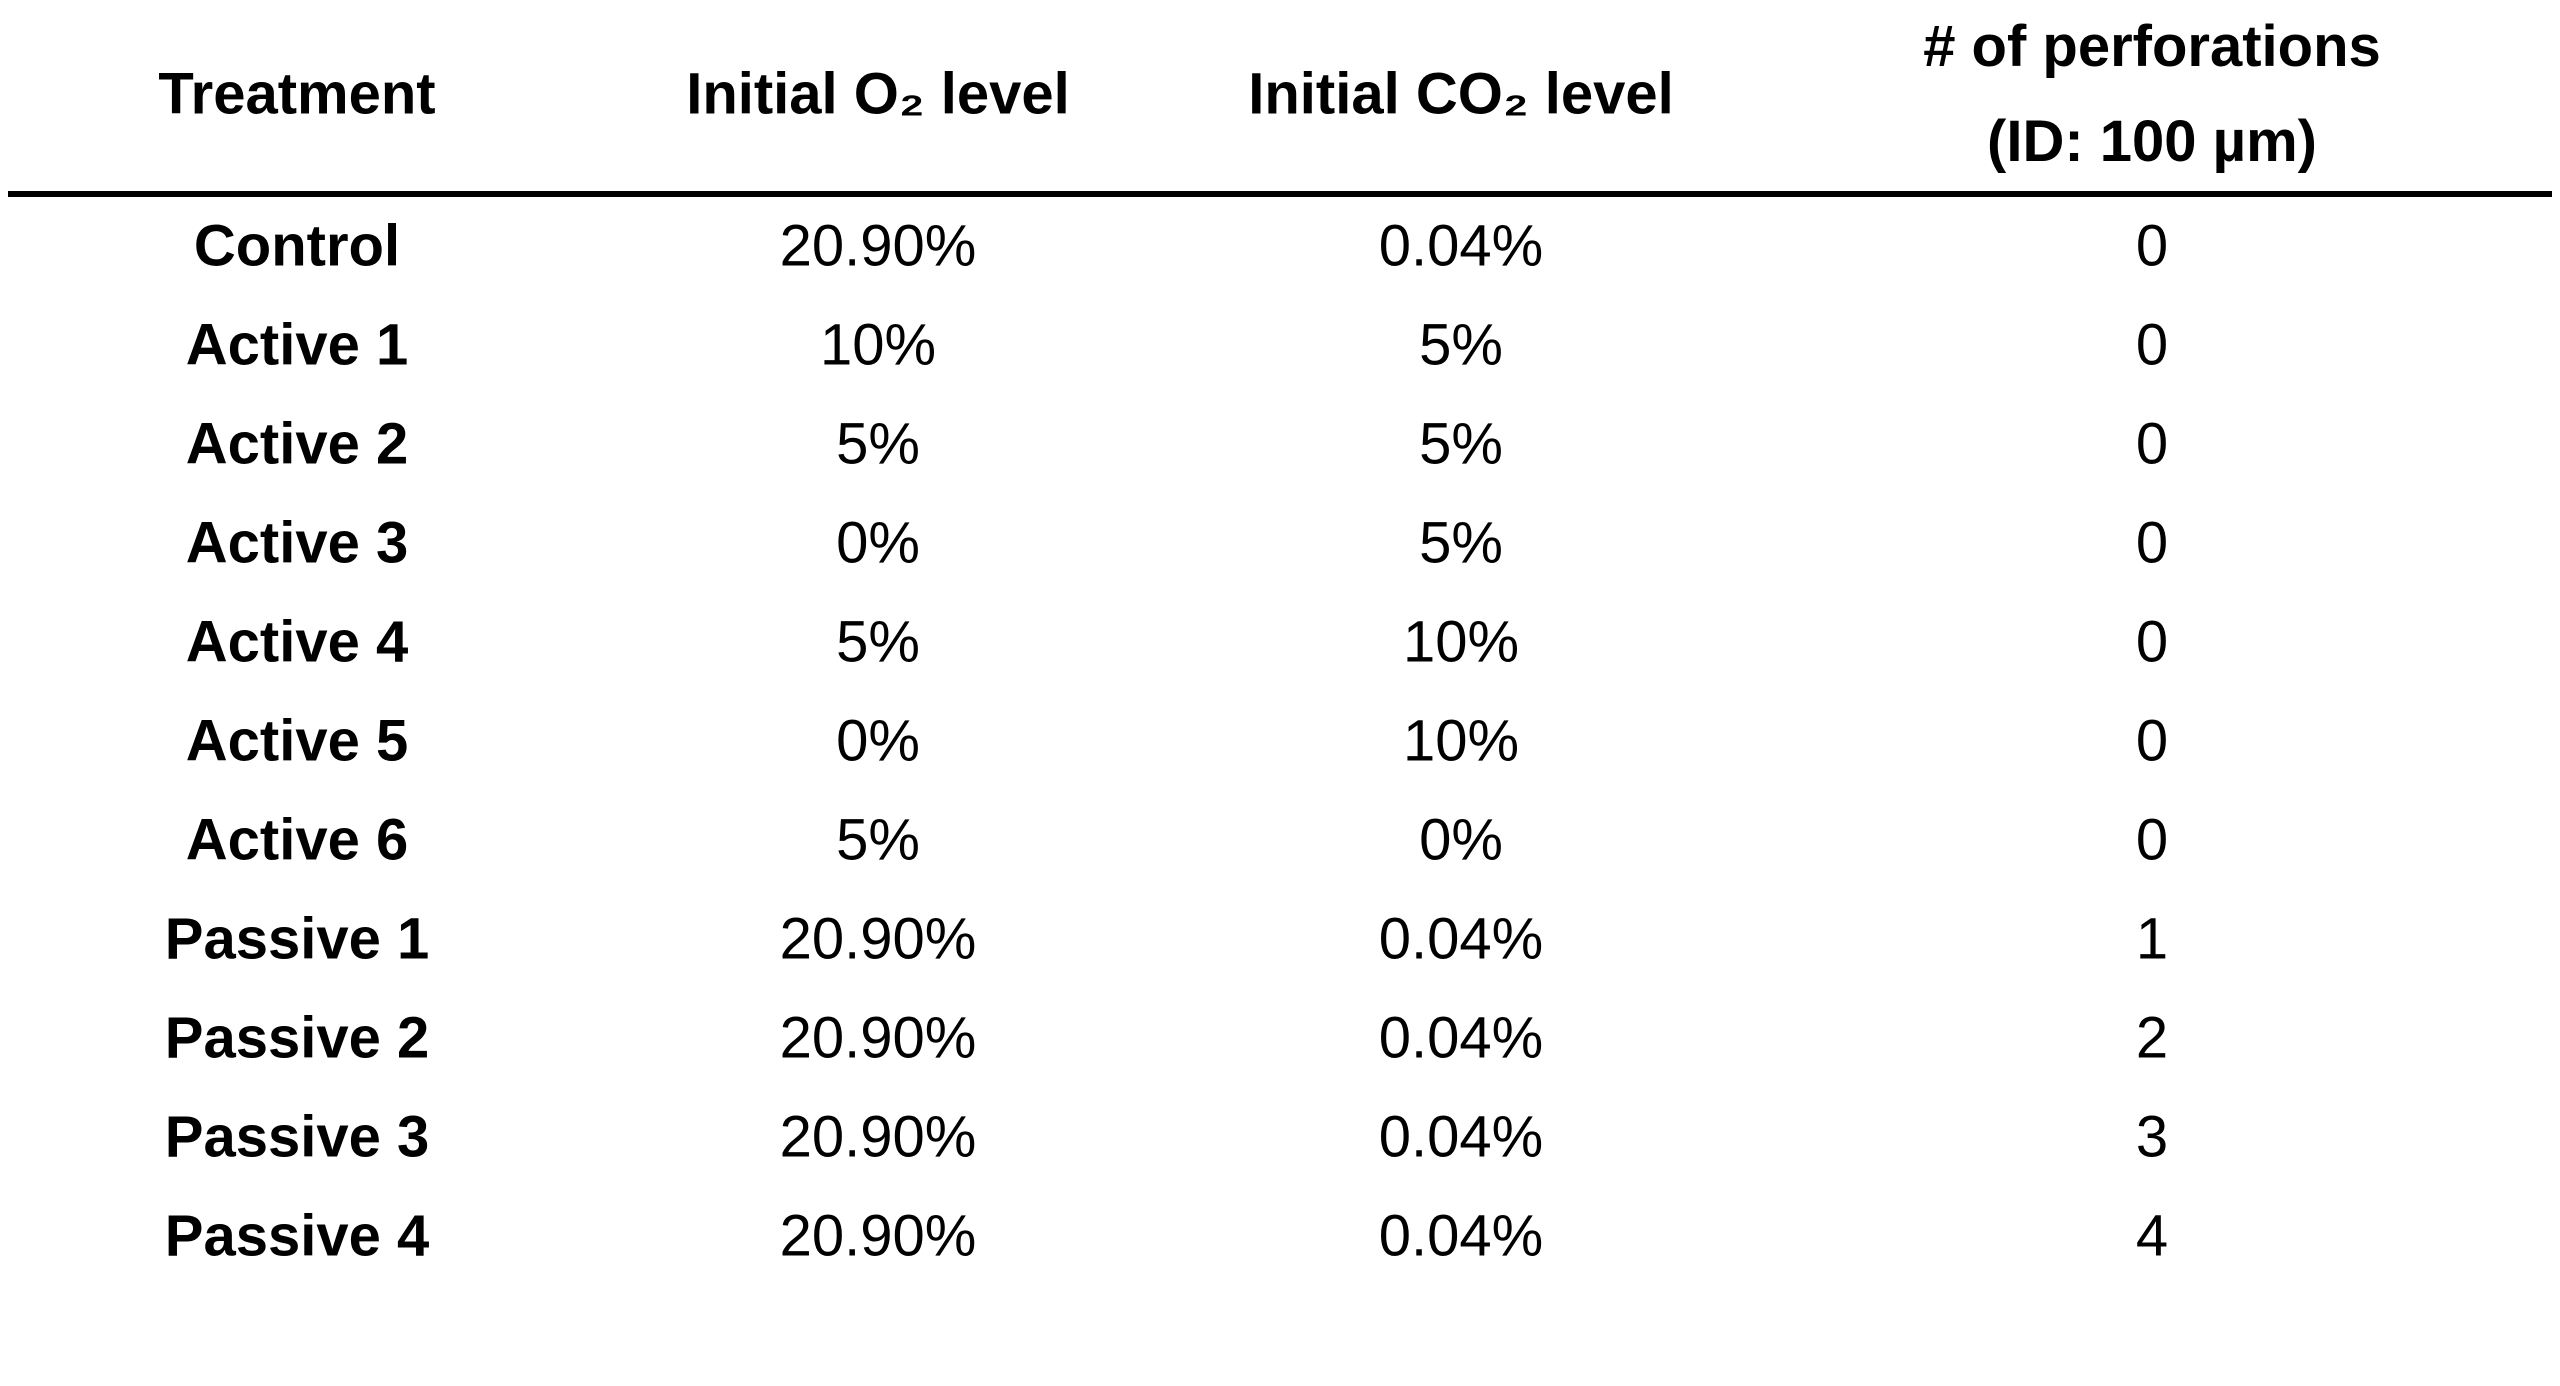  I want to click on row-label: Passive 4, so click(297, 1235).